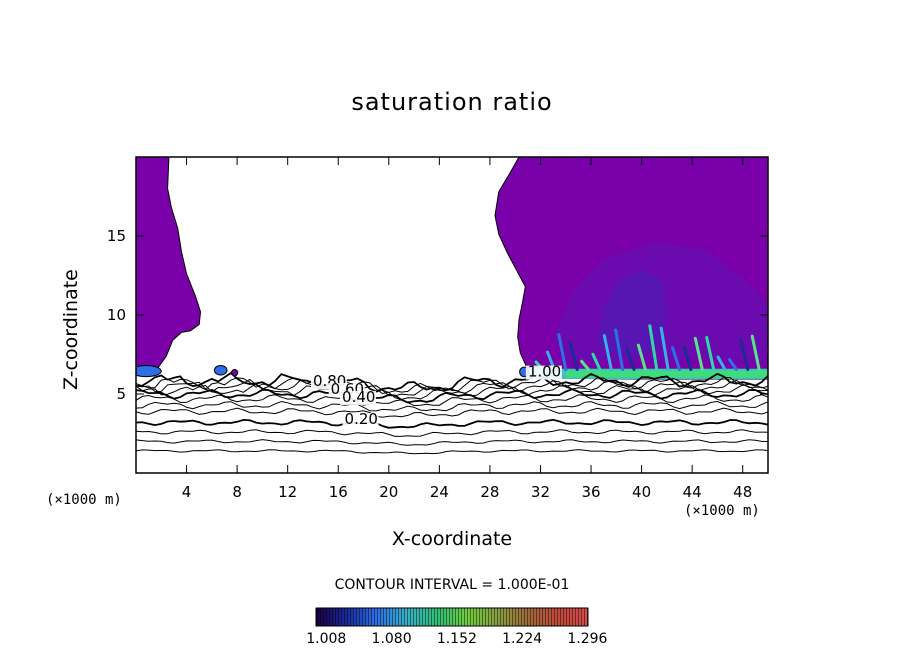 The image size is (904, 654). I want to click on colorbar-tick-label: 1.224, so click(522, 639).